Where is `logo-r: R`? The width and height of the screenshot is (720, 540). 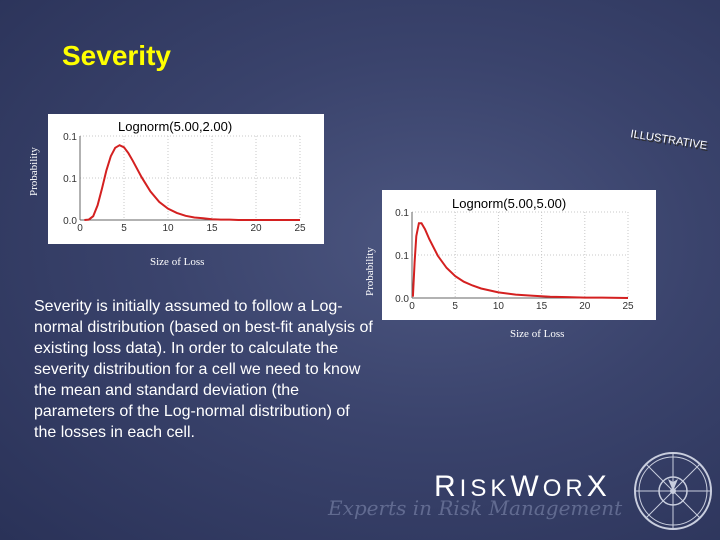 logo-r: R is located at coordinates (447, 486).